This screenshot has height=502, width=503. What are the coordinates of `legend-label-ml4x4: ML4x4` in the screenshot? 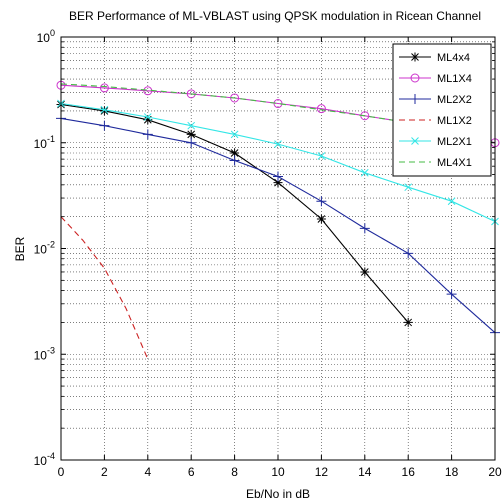 It's located at (453, 58).